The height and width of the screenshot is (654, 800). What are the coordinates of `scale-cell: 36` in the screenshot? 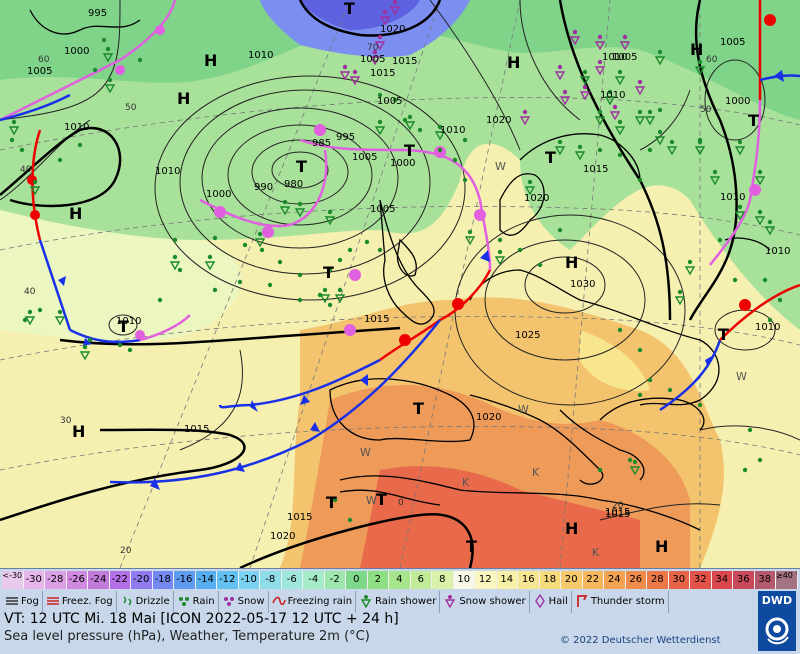 It's located at (744, 580).